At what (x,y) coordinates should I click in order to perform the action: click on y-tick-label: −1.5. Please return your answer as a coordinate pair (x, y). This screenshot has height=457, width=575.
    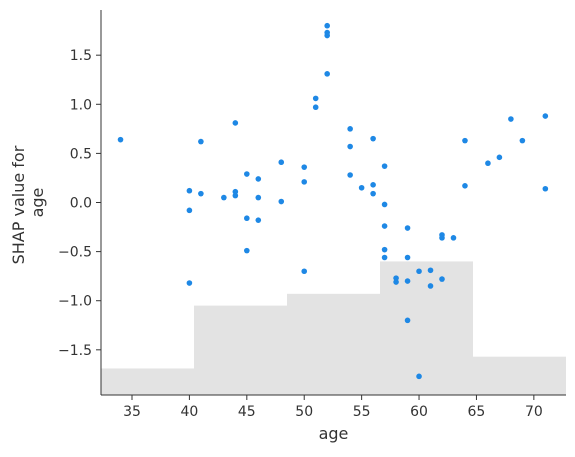
    Looking at the image, I should click on (75, 351).